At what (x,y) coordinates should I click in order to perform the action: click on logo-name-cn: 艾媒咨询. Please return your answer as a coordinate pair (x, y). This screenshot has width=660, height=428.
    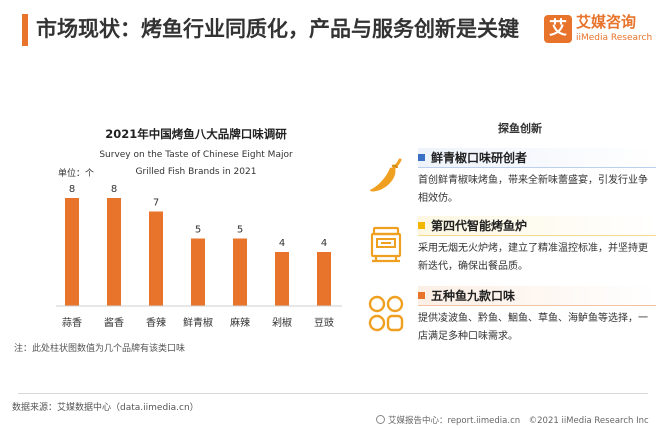
    Looking at the image, I should click on (606, 22).